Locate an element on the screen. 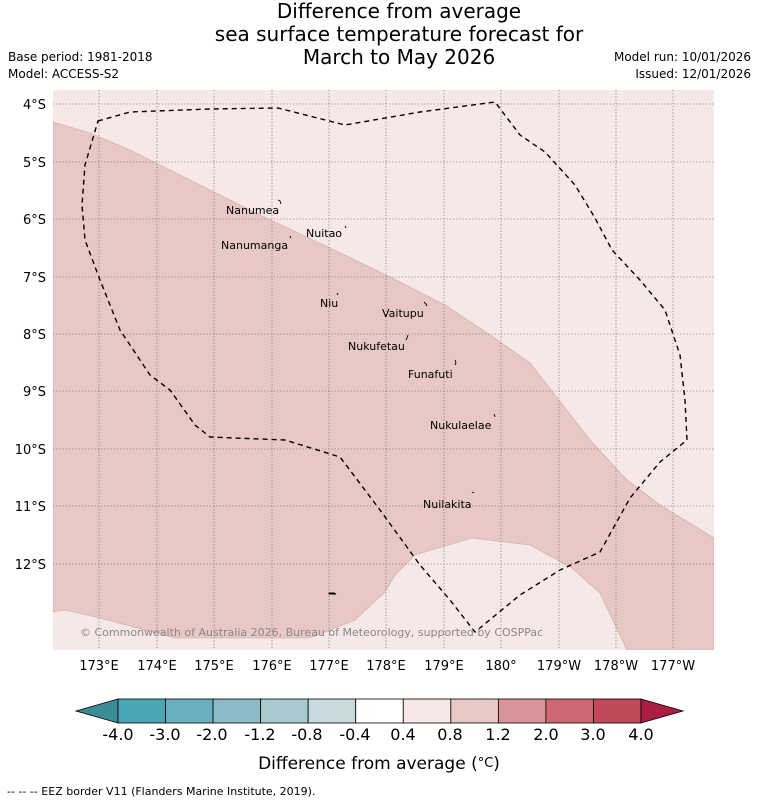 The width and height of the screenshot is (758, 804). model-name: Model: ACCESS-S2 is located at coordinates (64, 74).